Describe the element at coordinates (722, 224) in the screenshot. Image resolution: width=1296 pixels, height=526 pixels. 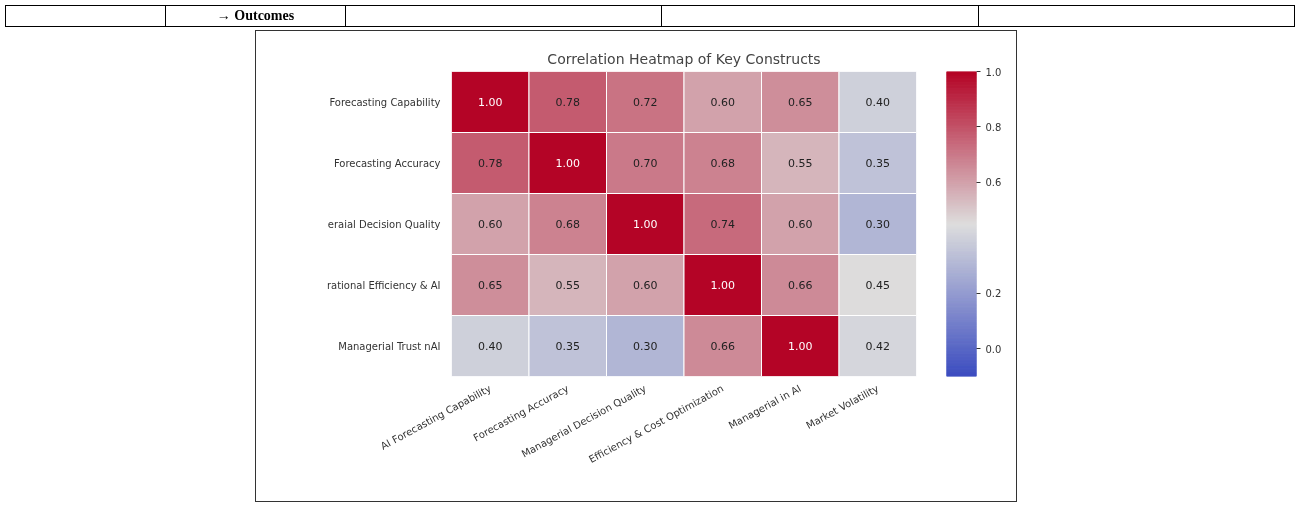
I see `data-label: 0.74` at that location.